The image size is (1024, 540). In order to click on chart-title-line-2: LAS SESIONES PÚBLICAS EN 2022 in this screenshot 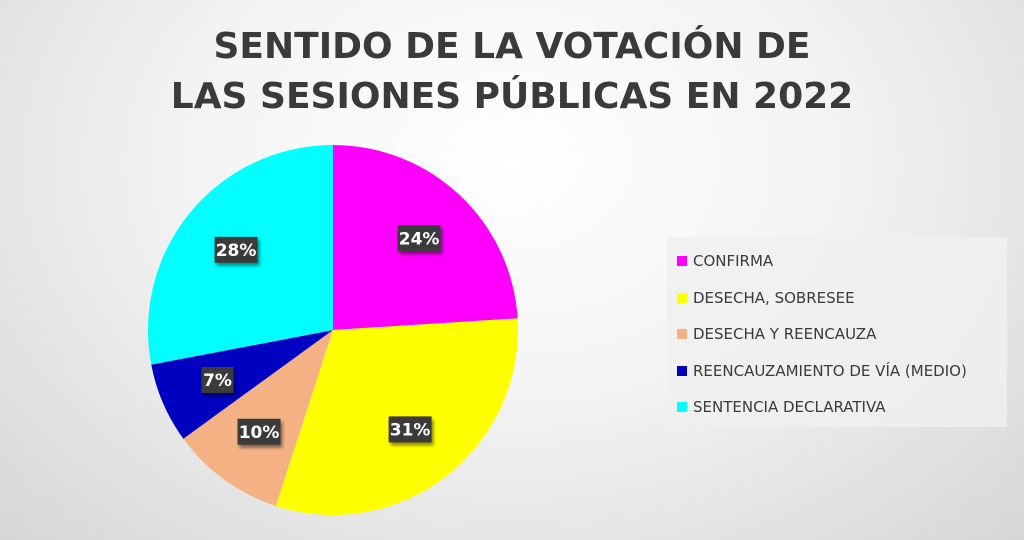, I will do `click(512, 96)`.